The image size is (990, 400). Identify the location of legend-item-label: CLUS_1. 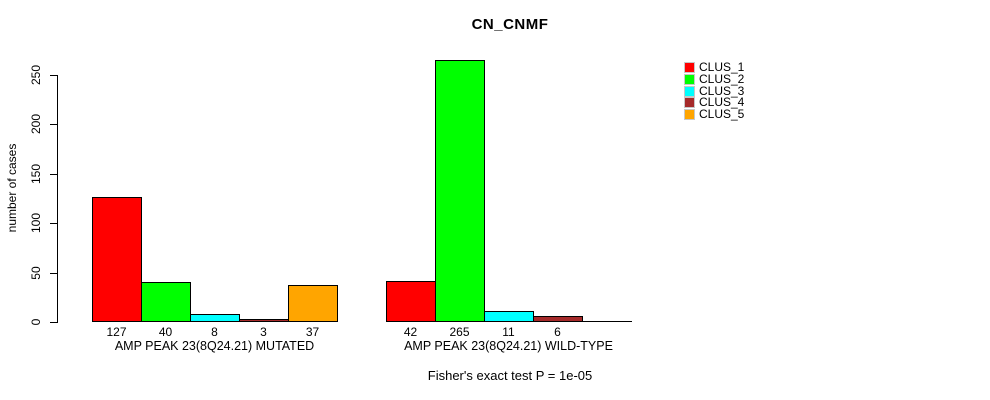
(722, 67).